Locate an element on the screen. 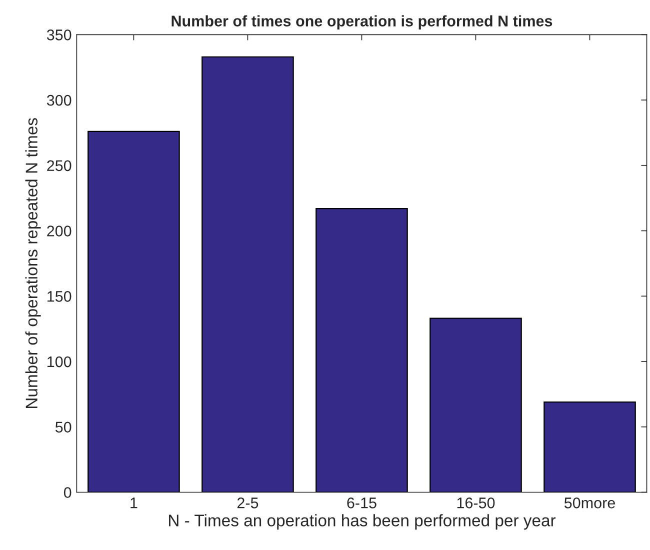  y-tick-label: 200 is located at coordinates (59, 231).